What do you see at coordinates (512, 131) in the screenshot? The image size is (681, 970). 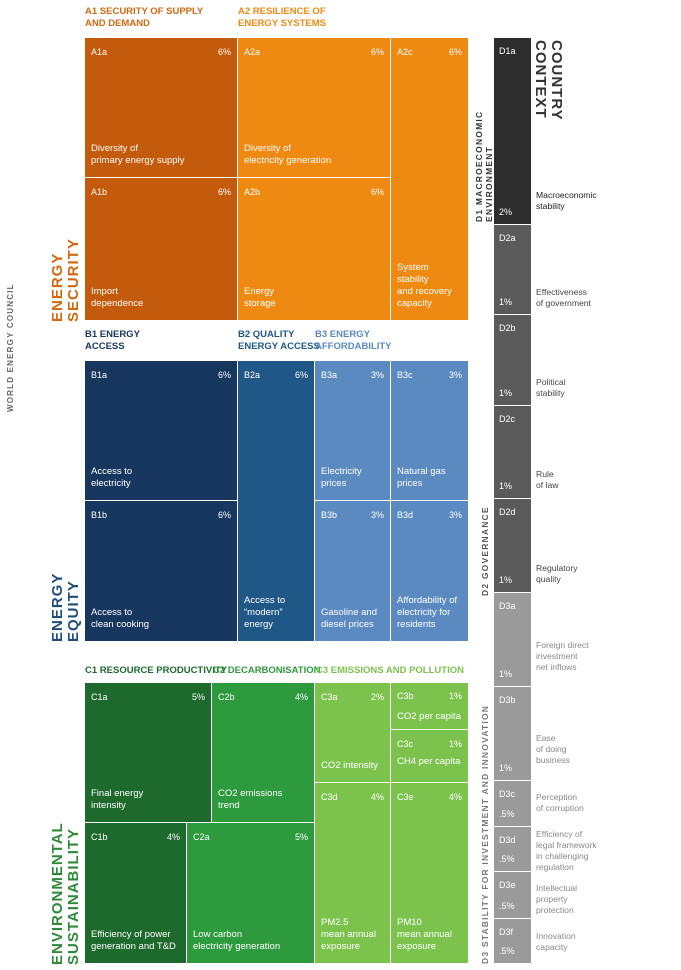 I see `cell-D1a: D1a 2%` at bounding box center [512, 131].